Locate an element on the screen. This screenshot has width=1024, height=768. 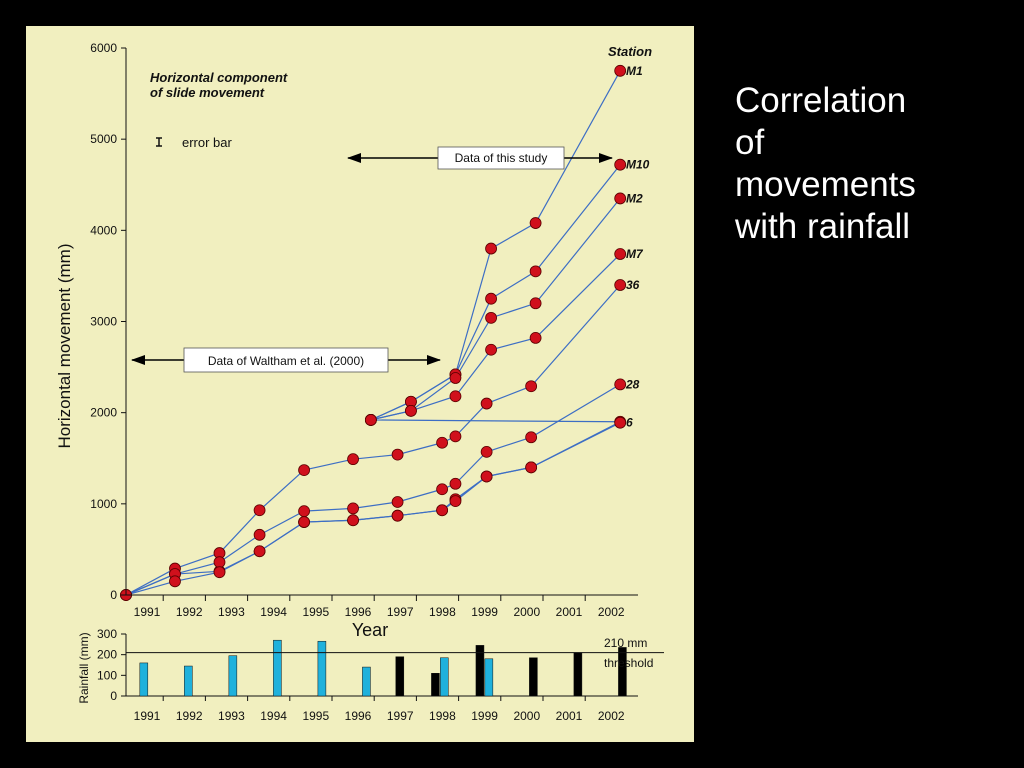
series-line-m2 is located at coordinates (495, 309).